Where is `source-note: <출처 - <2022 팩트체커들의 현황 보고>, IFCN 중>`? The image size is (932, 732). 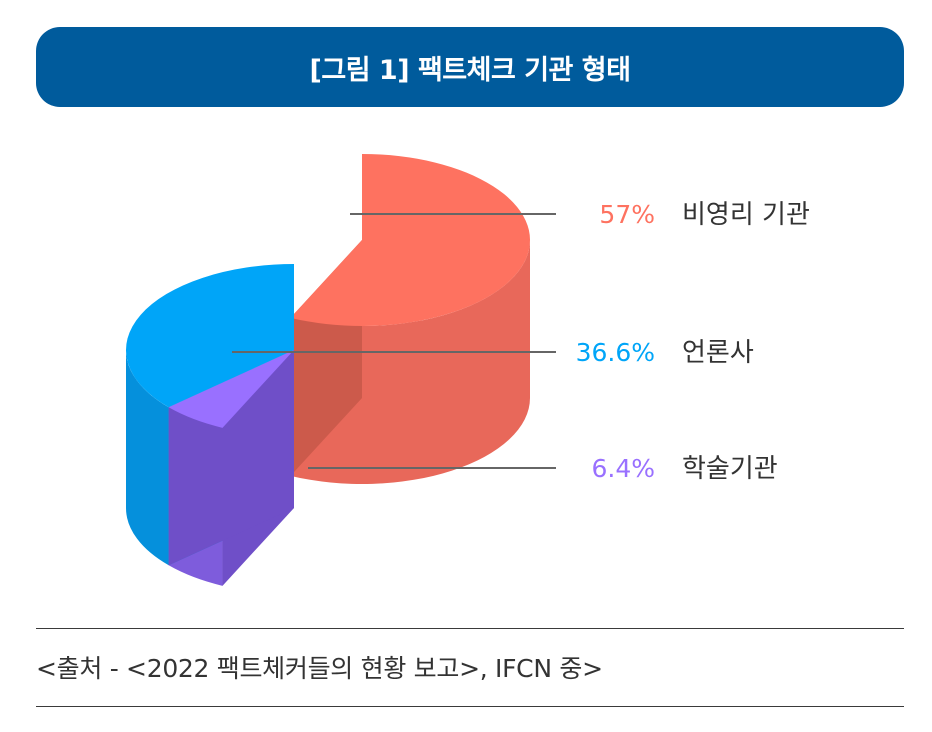
source-note: <출처 - <2022 팩트체커들의 현황 보고>, IFCN 중> is located at coordinates (319, 668).